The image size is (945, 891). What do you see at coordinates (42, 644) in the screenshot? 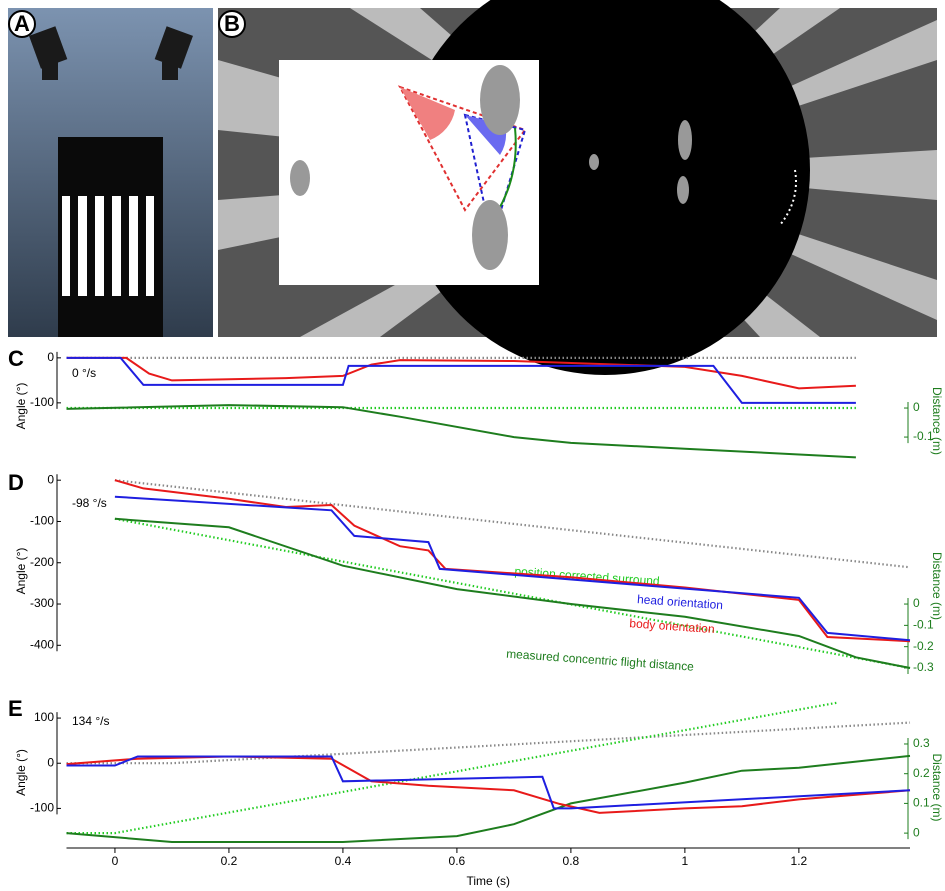
I see `y-tick-label: -400` at bounding box center [42, 644].